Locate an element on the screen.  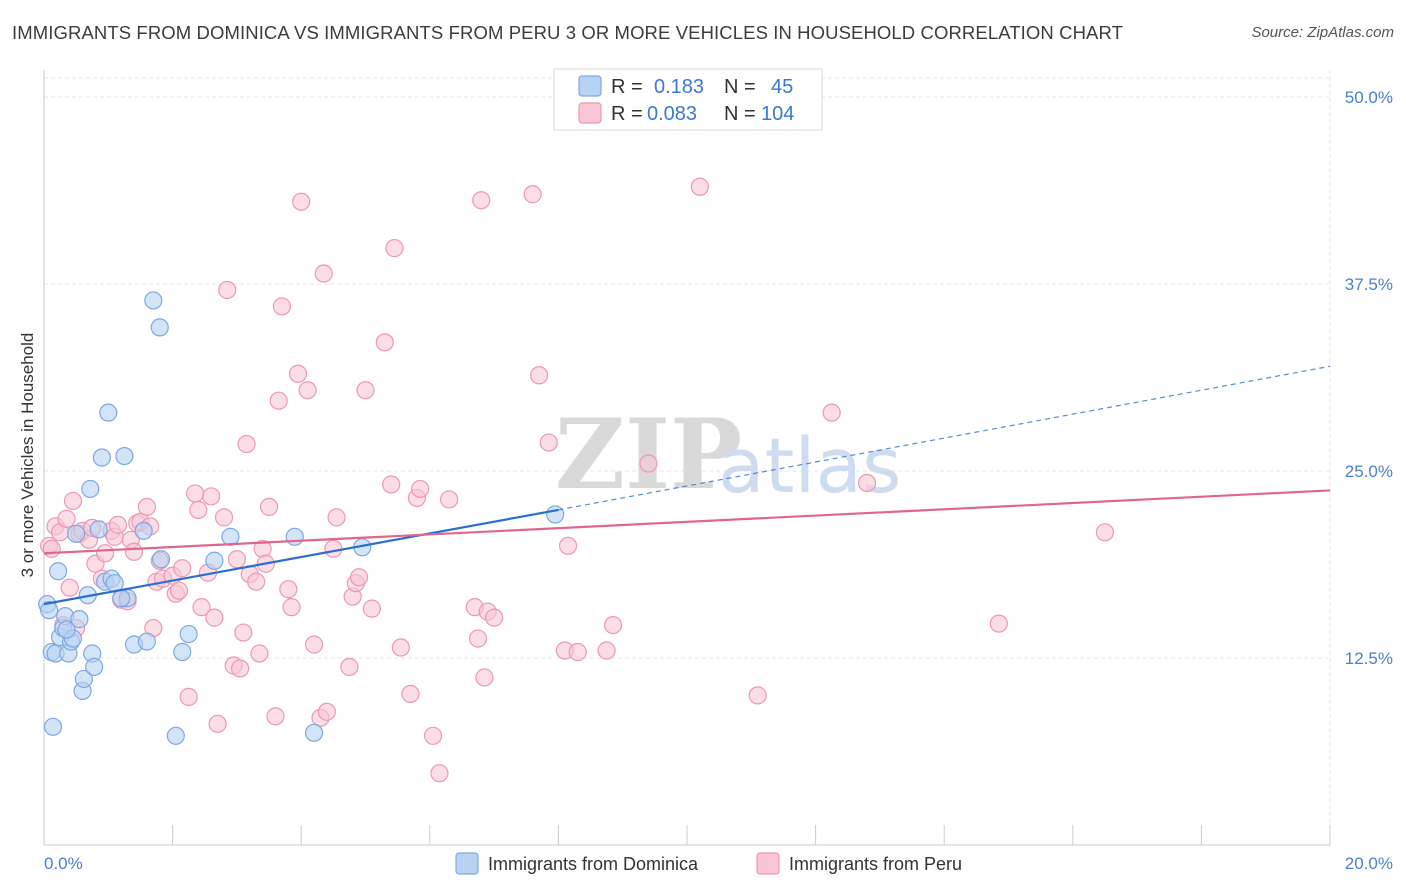
legend-n-value-peru: 104 is located at coordinates (777, 114).